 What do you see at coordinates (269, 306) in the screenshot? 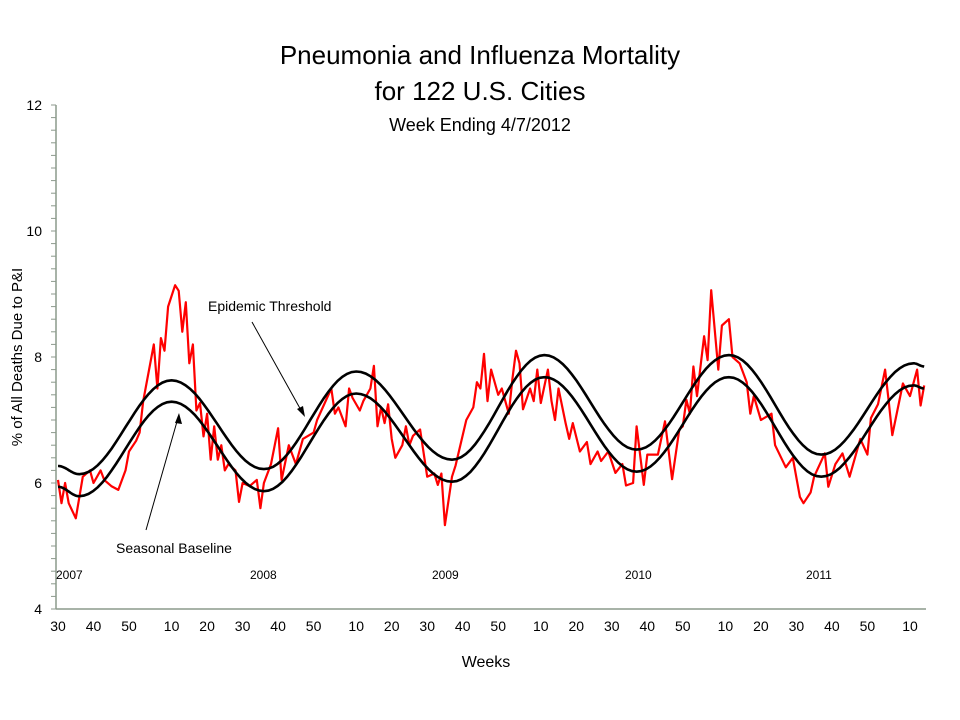
I see `annotation-epidemic-threshold: Epidemic Threshold` at bounding box center [269, 306].